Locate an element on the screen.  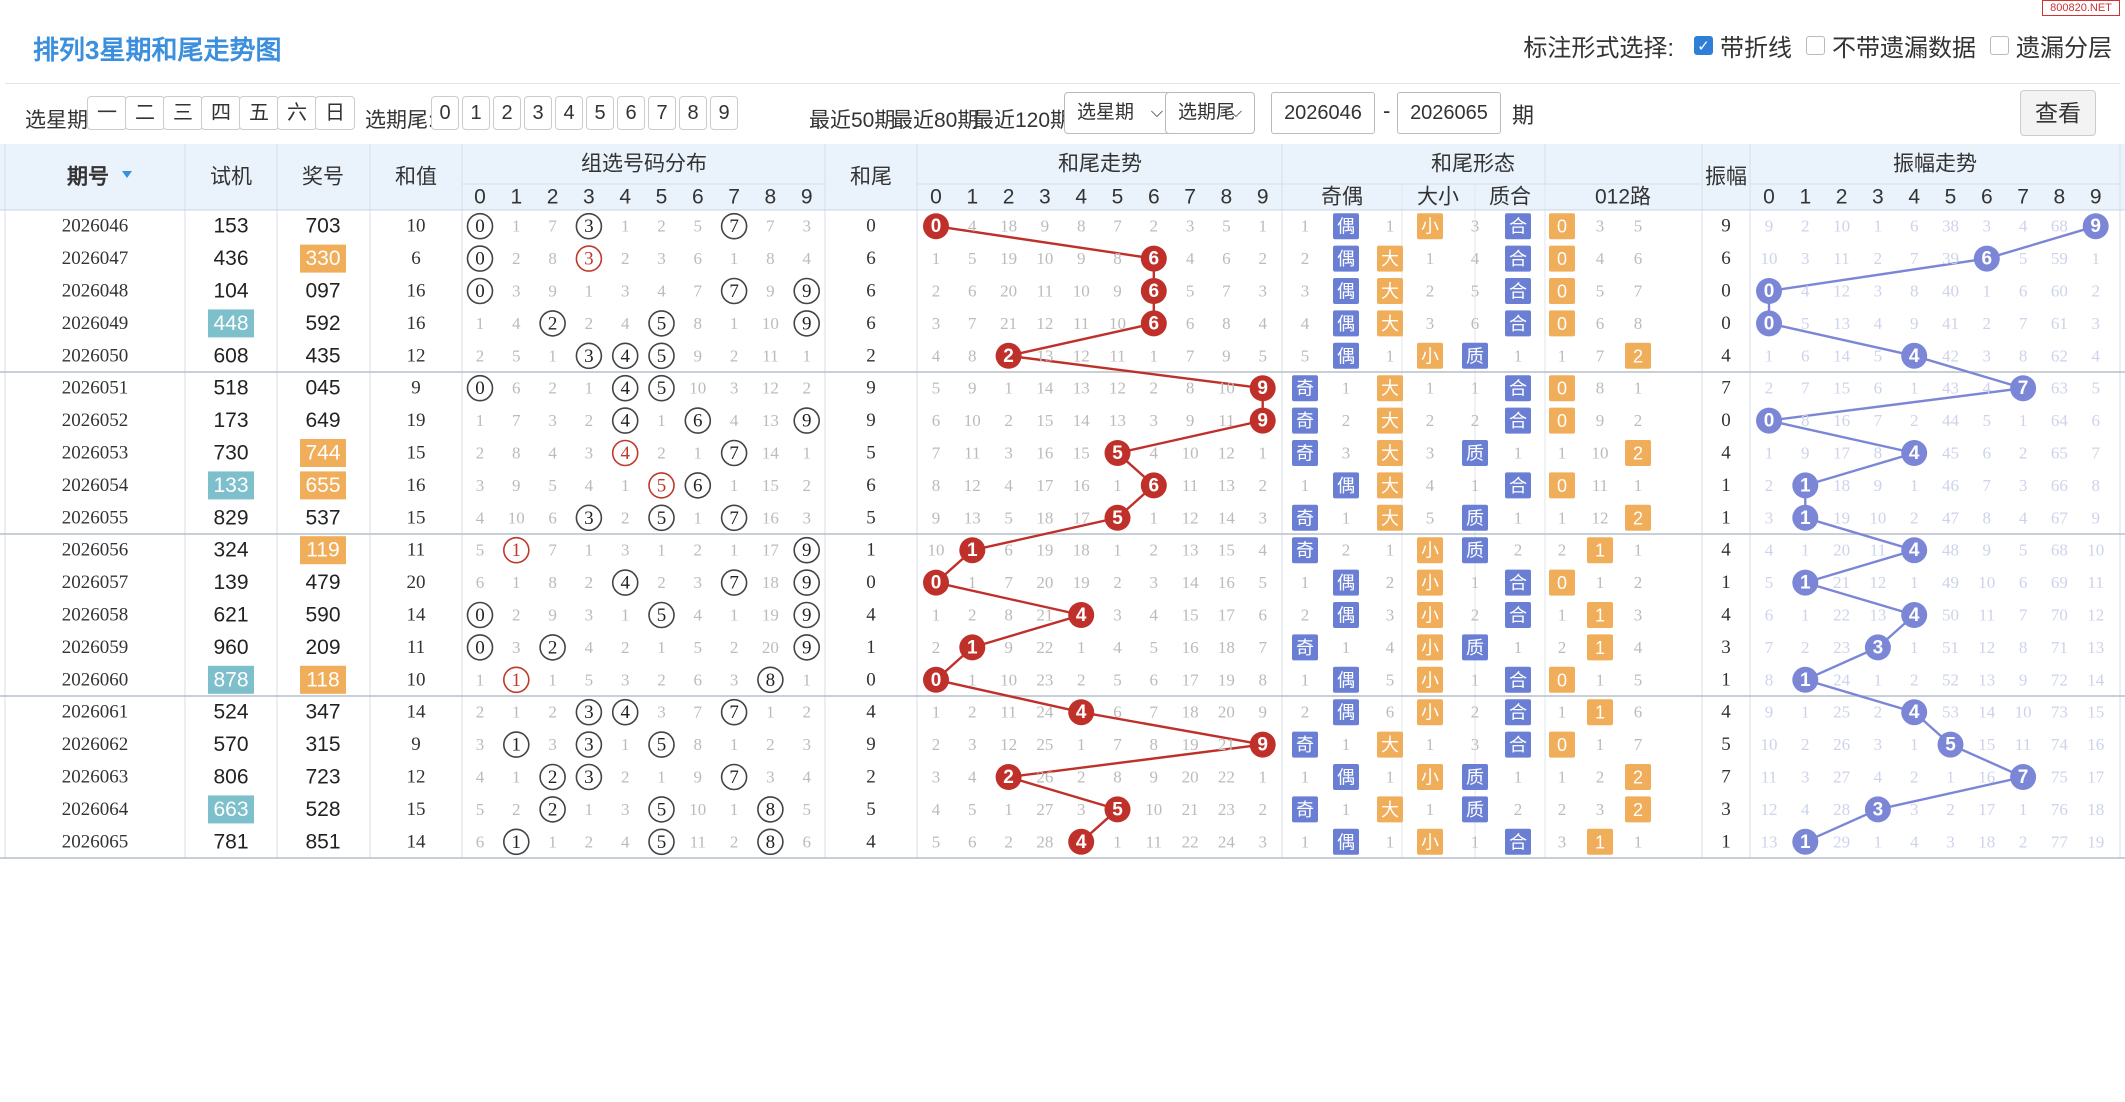
tail-button: 1 is located at coordinates (476, 113).